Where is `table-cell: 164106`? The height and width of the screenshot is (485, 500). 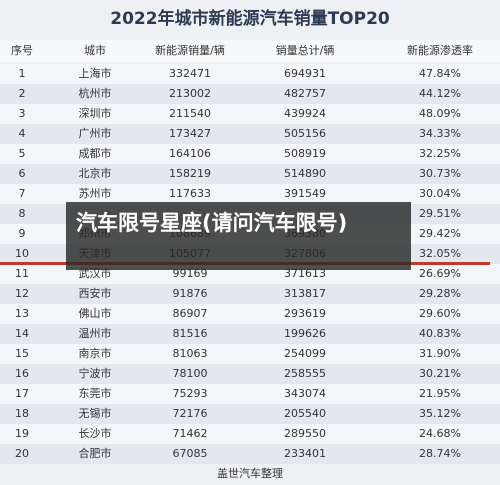
table-cell: 164106 is located at coordinates (190, 153).